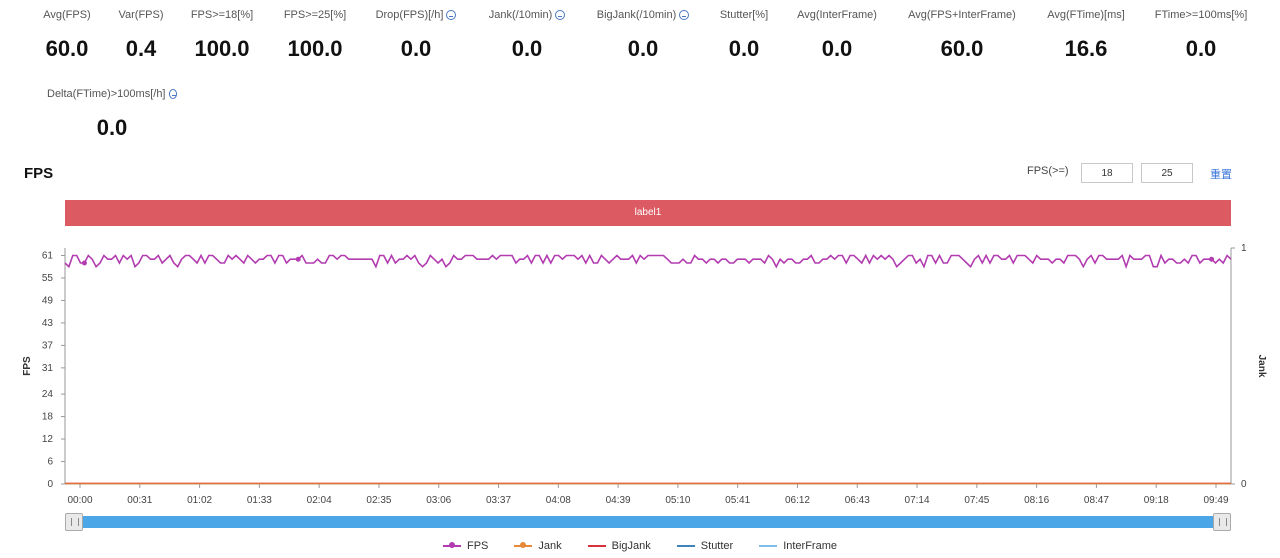 The image size is (1280, 558). Describe the element at coordinates (48, 278) in the screenshot. I see `y-tick-label: 55` at that location.